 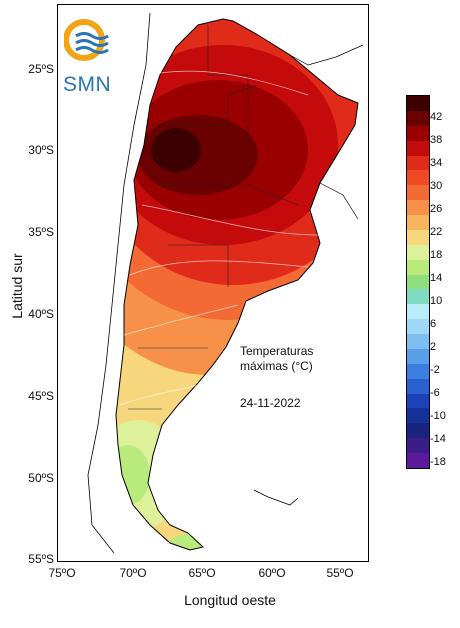 I want to click on legend-label: -18, so click(x=438, y=461).